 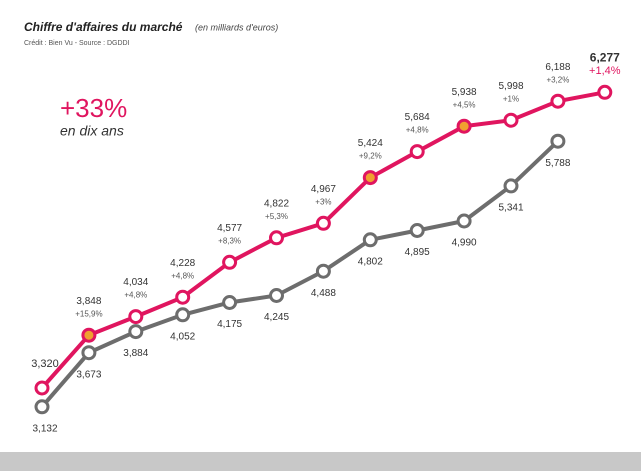 What do you see at coordinates (557, 163) in the screenshot?
I see `value-label: 5,788` at bounding box center [557, 163].